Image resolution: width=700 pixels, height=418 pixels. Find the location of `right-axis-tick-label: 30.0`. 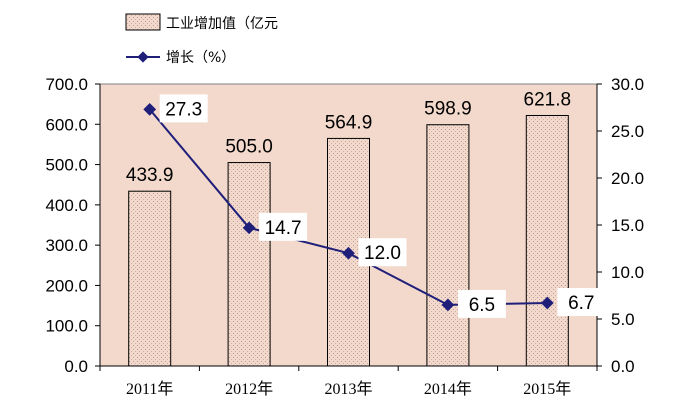

right-axis-tick-label: 30.0 is located at coordinates (627, 84).